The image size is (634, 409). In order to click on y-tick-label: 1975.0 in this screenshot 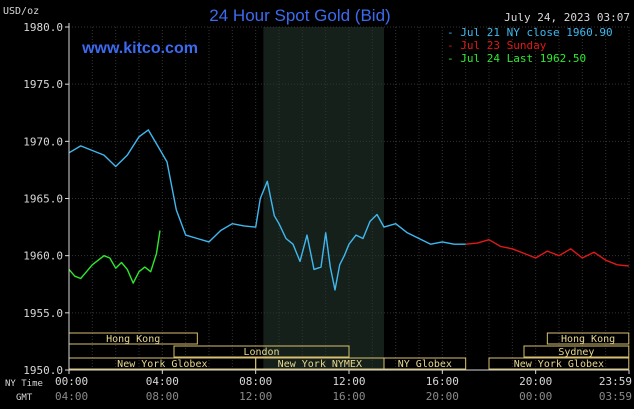, I will do `click(43, 84)`.